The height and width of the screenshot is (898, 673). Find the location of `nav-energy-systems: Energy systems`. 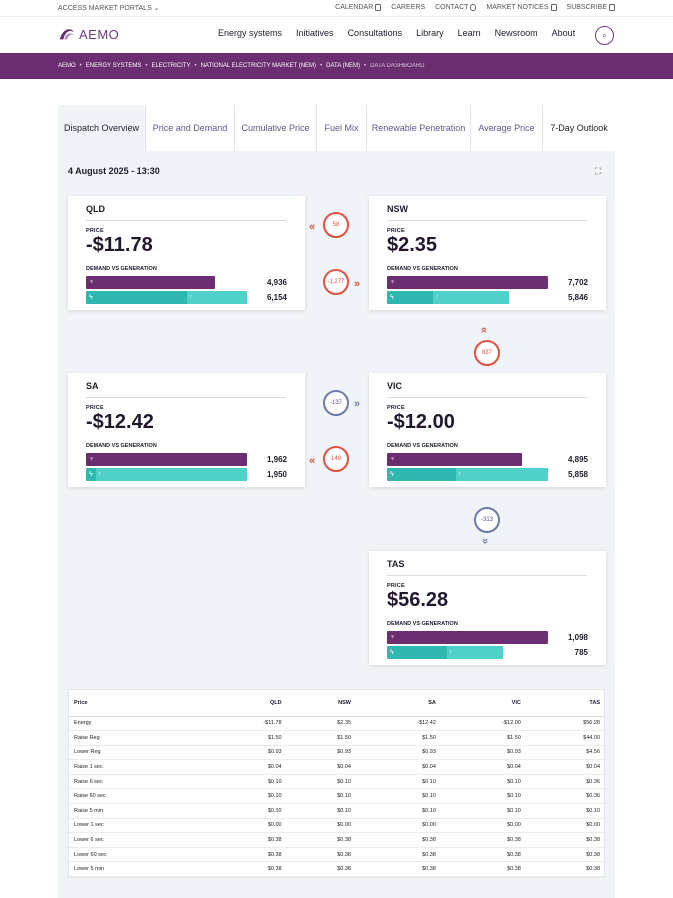

nav-energy-systems: Energy systems is located at coordinates (250, 33).